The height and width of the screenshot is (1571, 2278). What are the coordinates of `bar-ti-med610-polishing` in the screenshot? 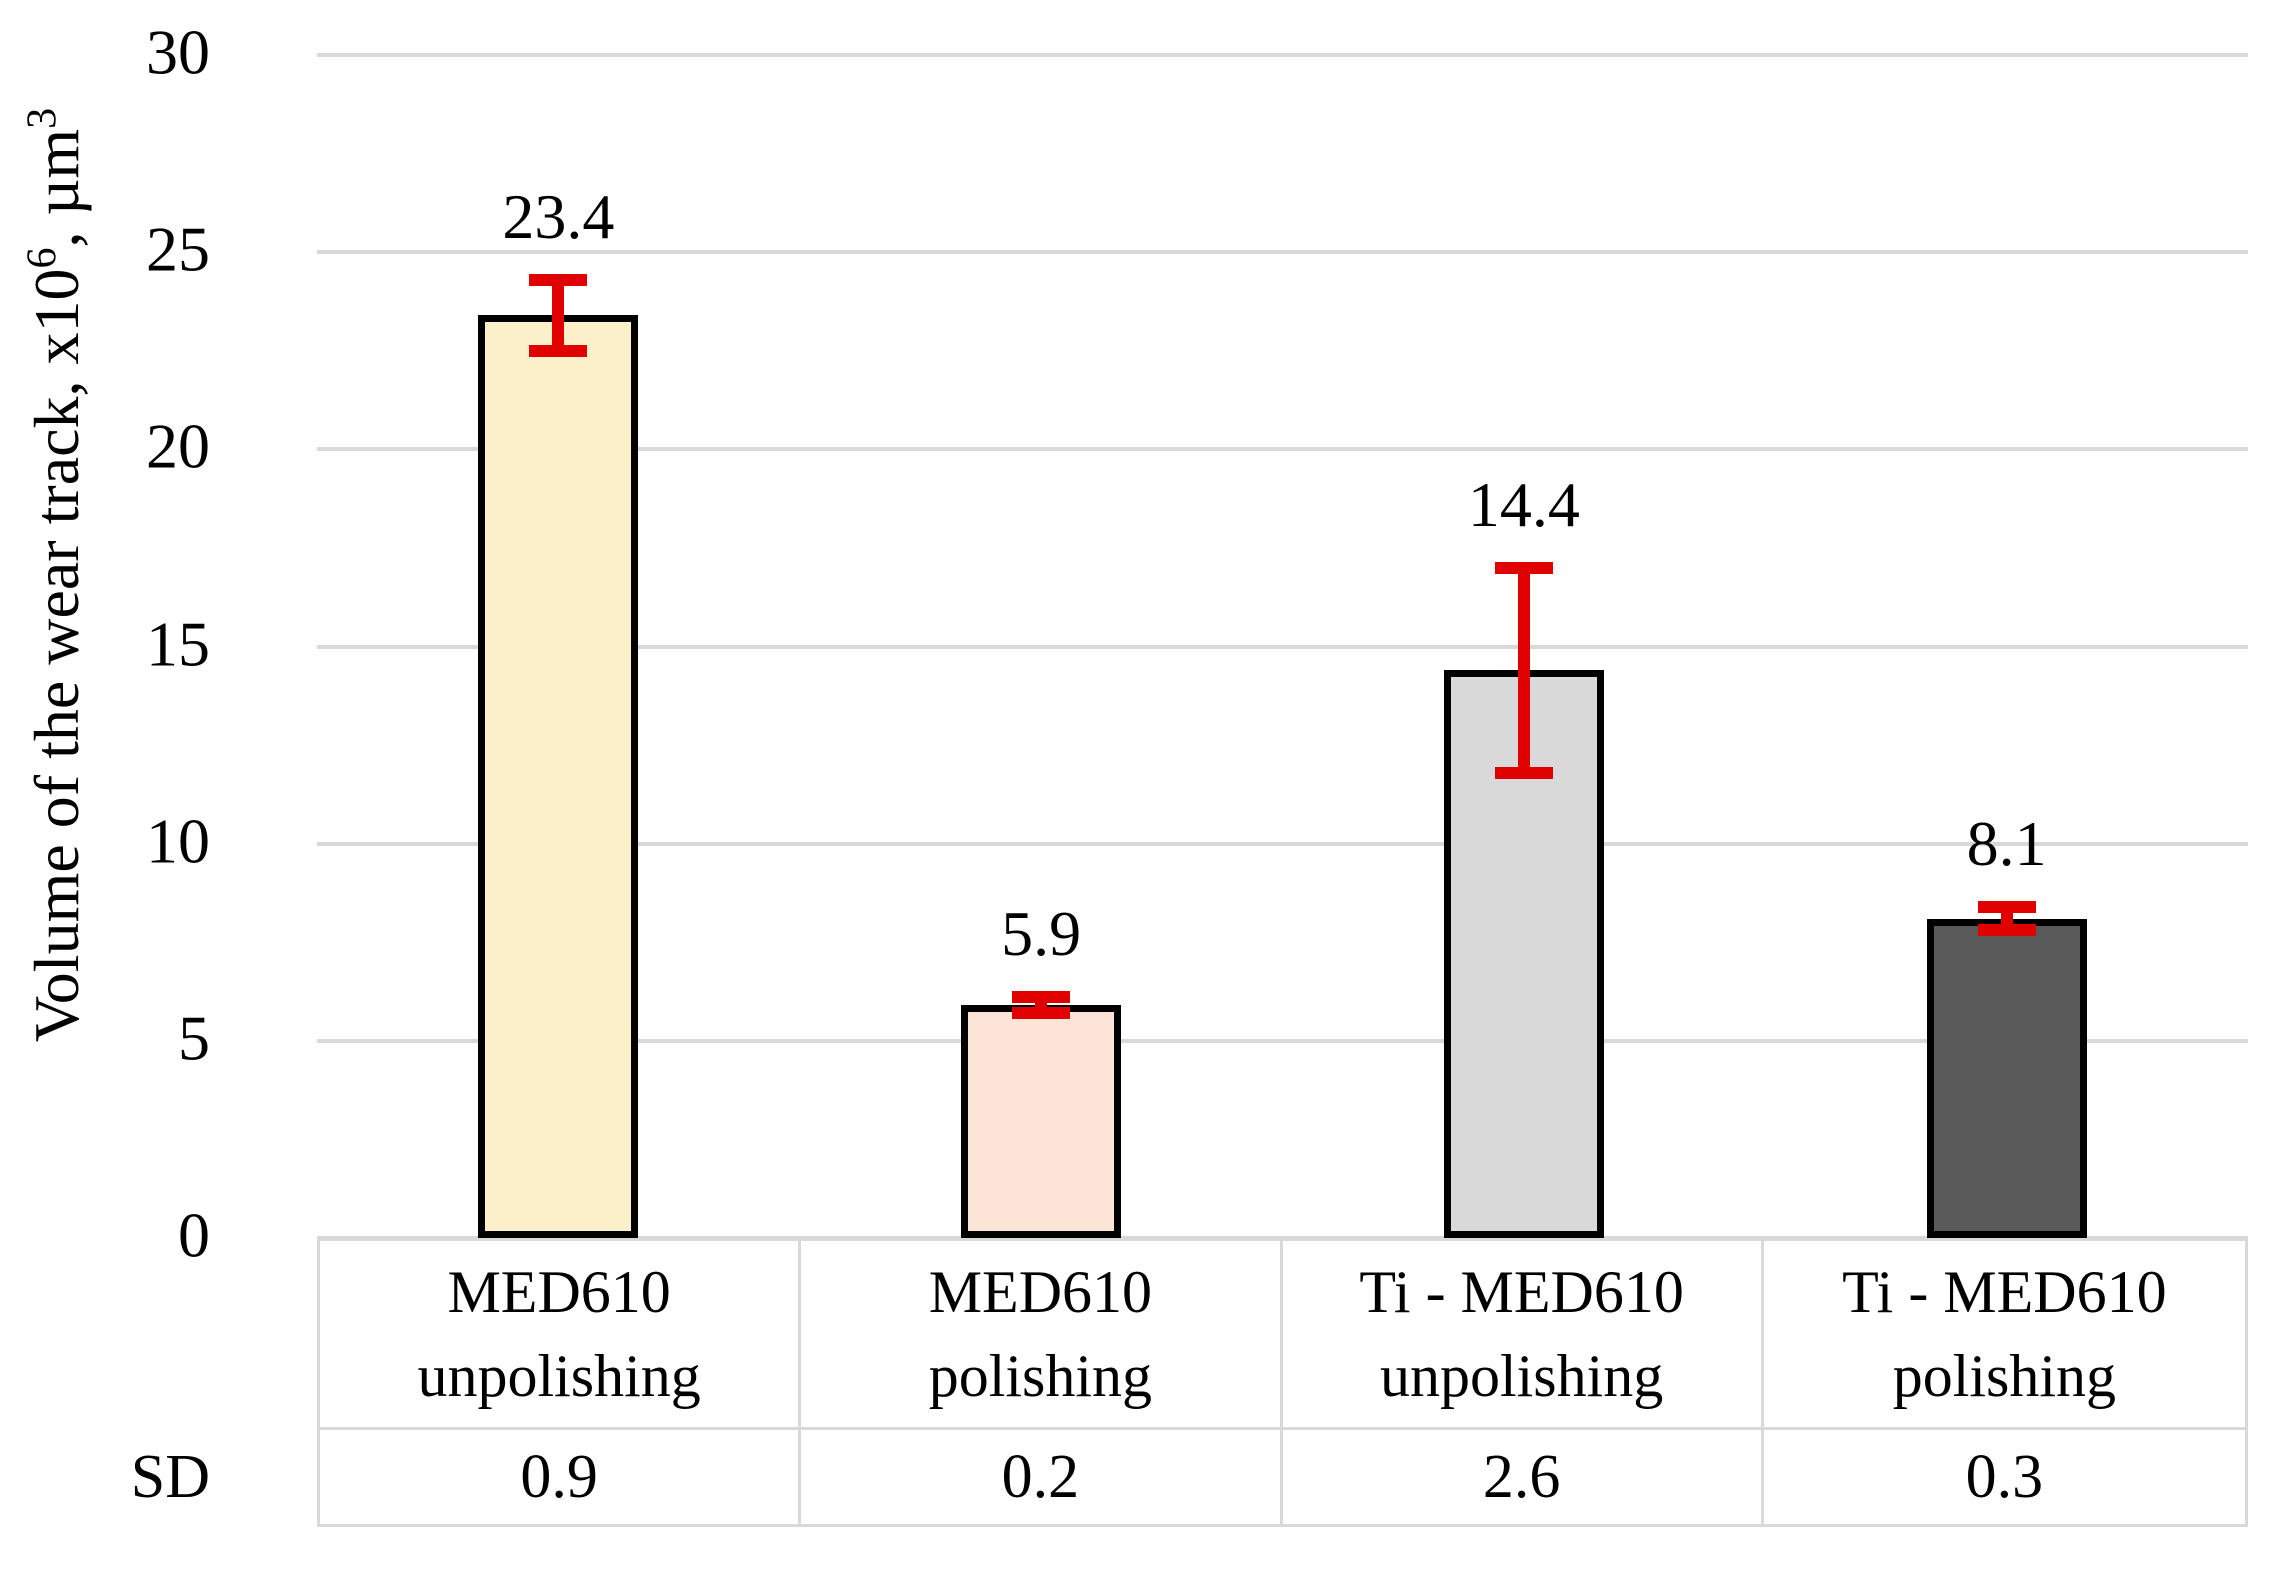 It's located at (2006, 1078).